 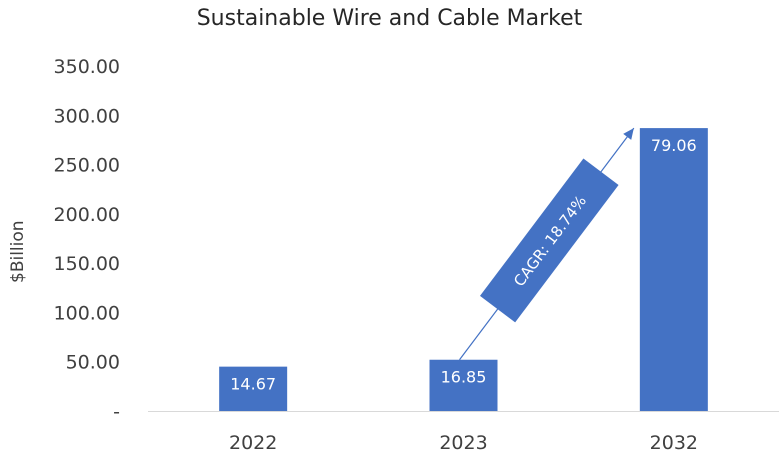 What do you see at coordinates (116, 412) in the screenshot?
I see `y-tick-label: -` at bounding box center [116, 412].